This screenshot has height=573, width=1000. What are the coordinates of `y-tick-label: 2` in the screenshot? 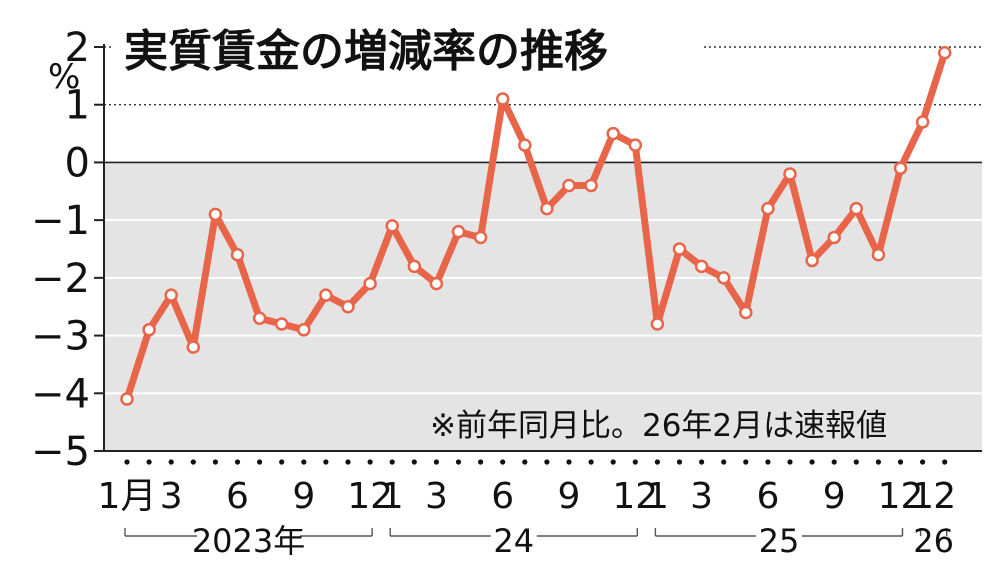 It's located at (77, 48).